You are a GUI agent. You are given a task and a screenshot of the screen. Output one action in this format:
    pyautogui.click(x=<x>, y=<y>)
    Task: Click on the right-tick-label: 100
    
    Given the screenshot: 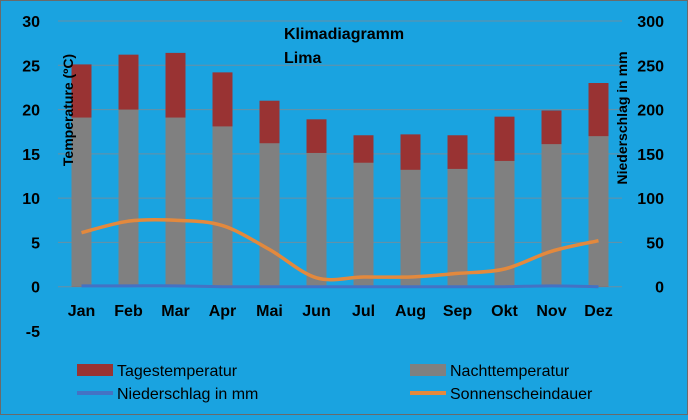 What is the action you would take?
    pyautogui.click(x=650, y=199)
    